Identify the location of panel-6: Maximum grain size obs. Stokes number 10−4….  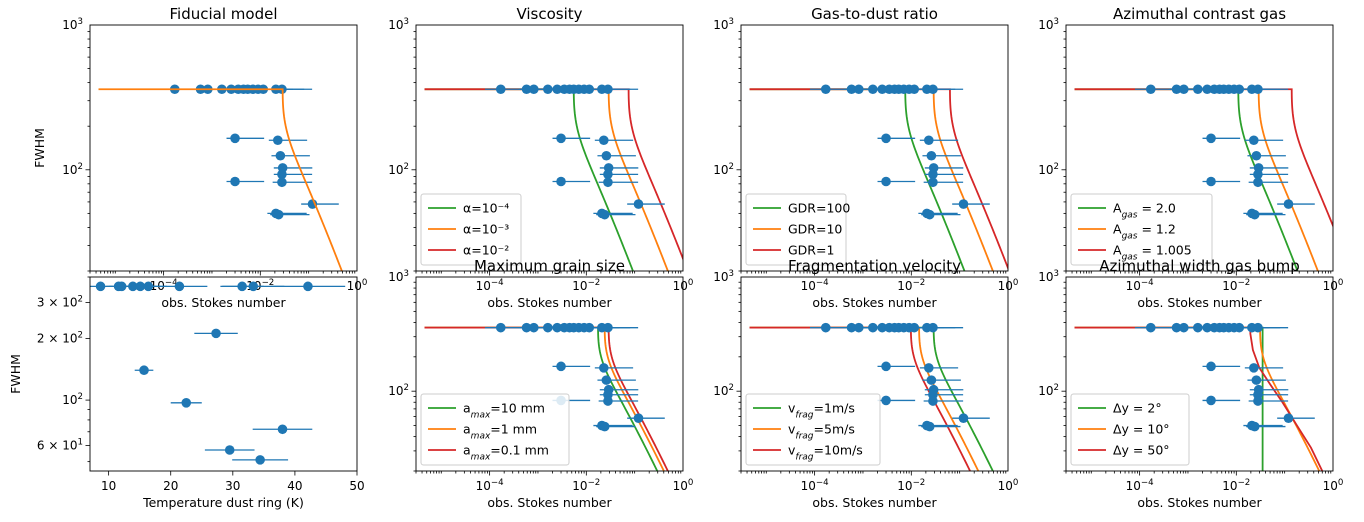
(540, 383).